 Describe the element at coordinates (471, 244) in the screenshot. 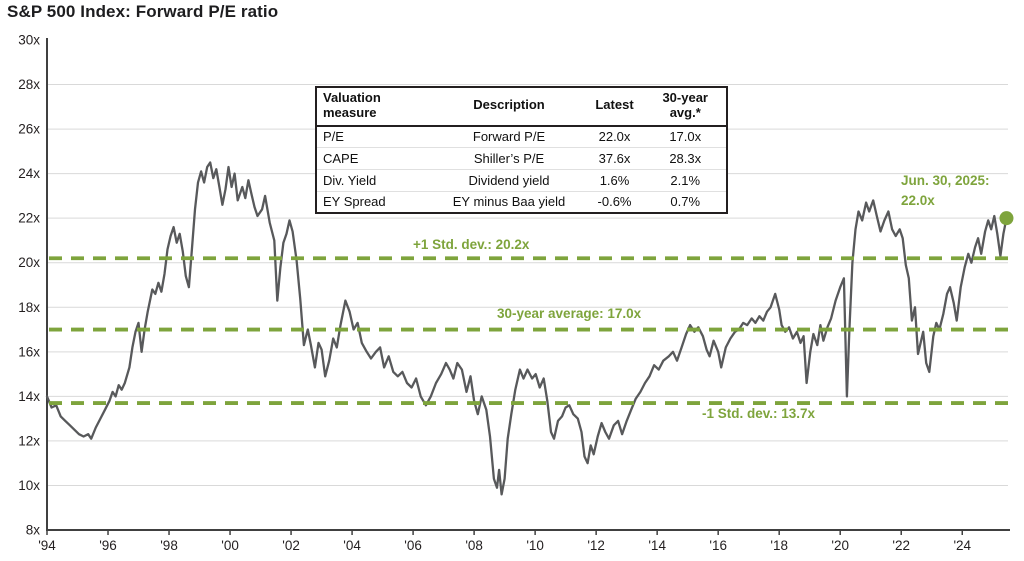

I see `plus-std-dev-annotation: +1 Std. dev.: 20.2x` at that location.